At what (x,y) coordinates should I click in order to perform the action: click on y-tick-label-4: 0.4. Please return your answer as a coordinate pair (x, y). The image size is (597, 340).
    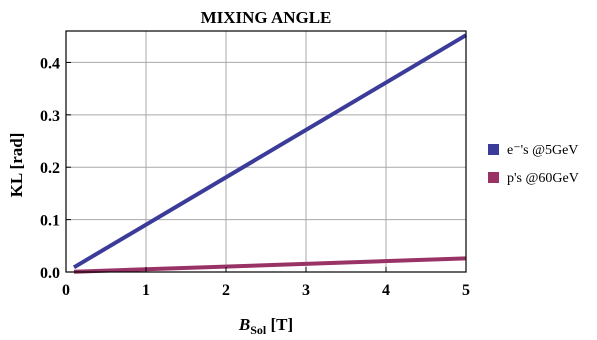
    Looking at the image, I should click on (50, 63).